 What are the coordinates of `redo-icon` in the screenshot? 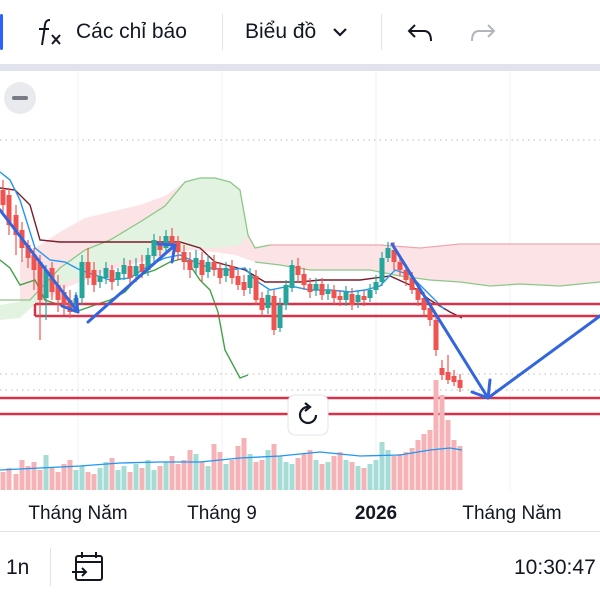 It's located at (483, 32).